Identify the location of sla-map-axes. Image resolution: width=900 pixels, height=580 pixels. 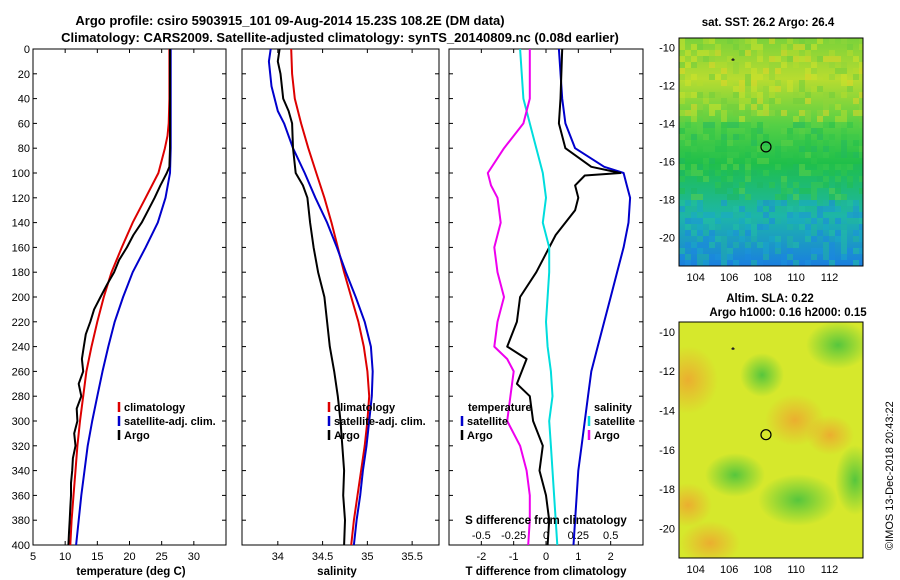
(771, 440).